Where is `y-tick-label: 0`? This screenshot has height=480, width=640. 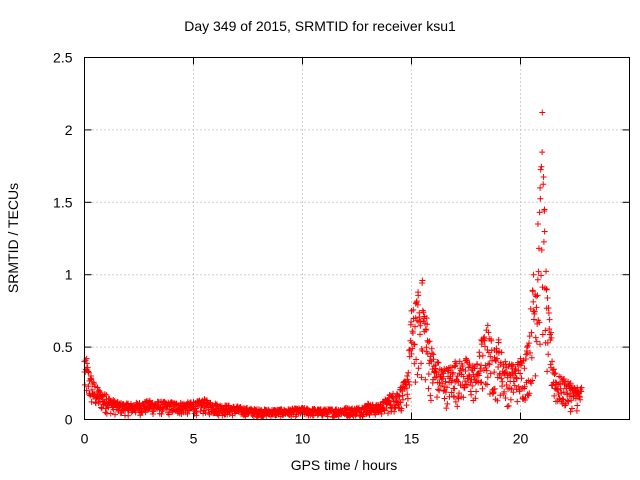 y-tick-label: 0 is located at coordinates (69, 420).